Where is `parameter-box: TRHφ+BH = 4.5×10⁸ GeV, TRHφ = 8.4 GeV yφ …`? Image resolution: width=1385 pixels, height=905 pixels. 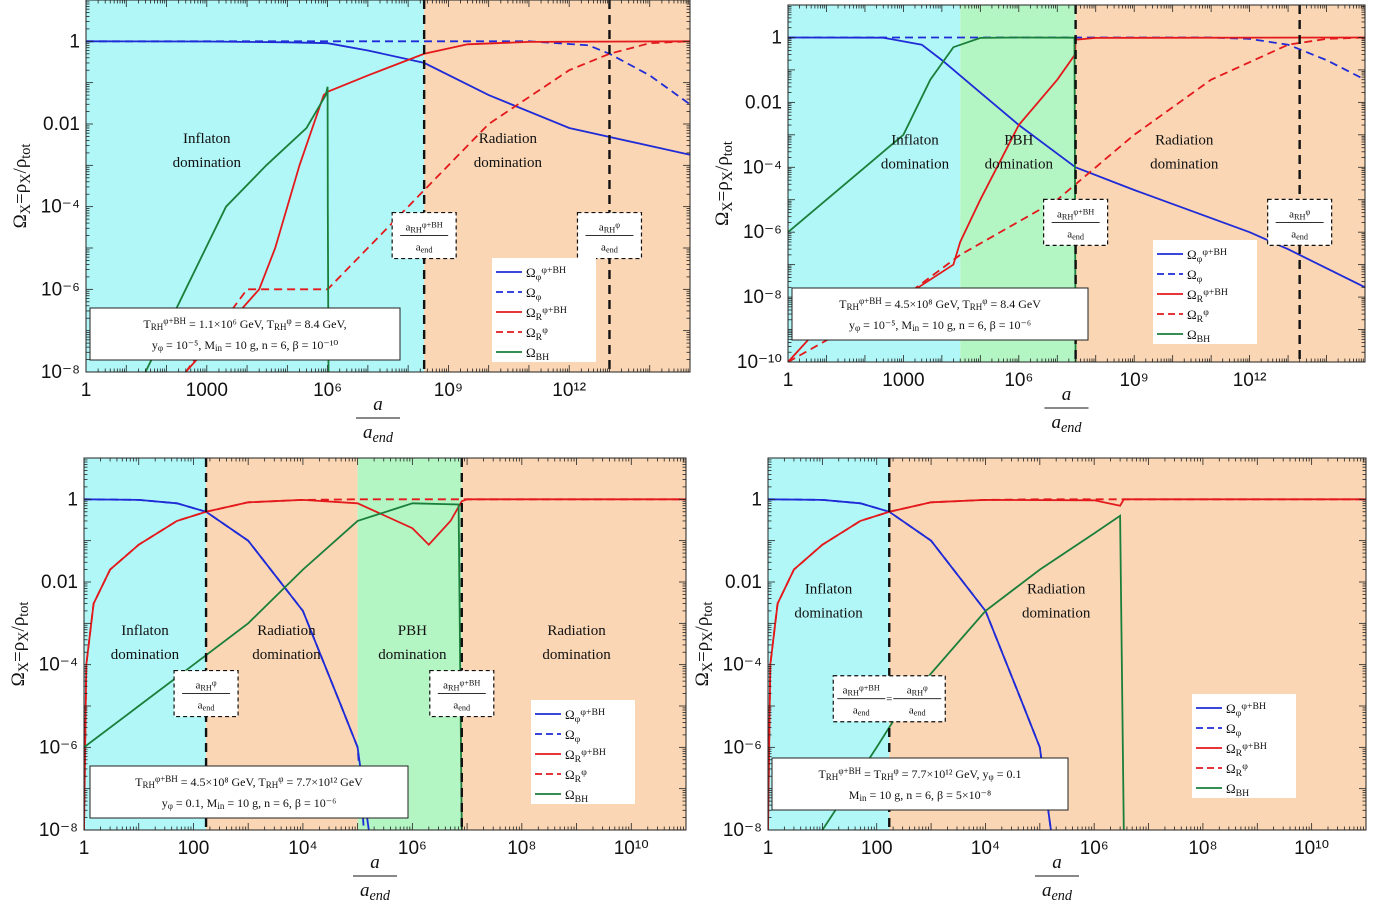 parameter-box: TRHφ+BH = 4.5×10⁸ GeV, TRHφ = 8.4 GeV yφ … is located at coordinates (940, 314).